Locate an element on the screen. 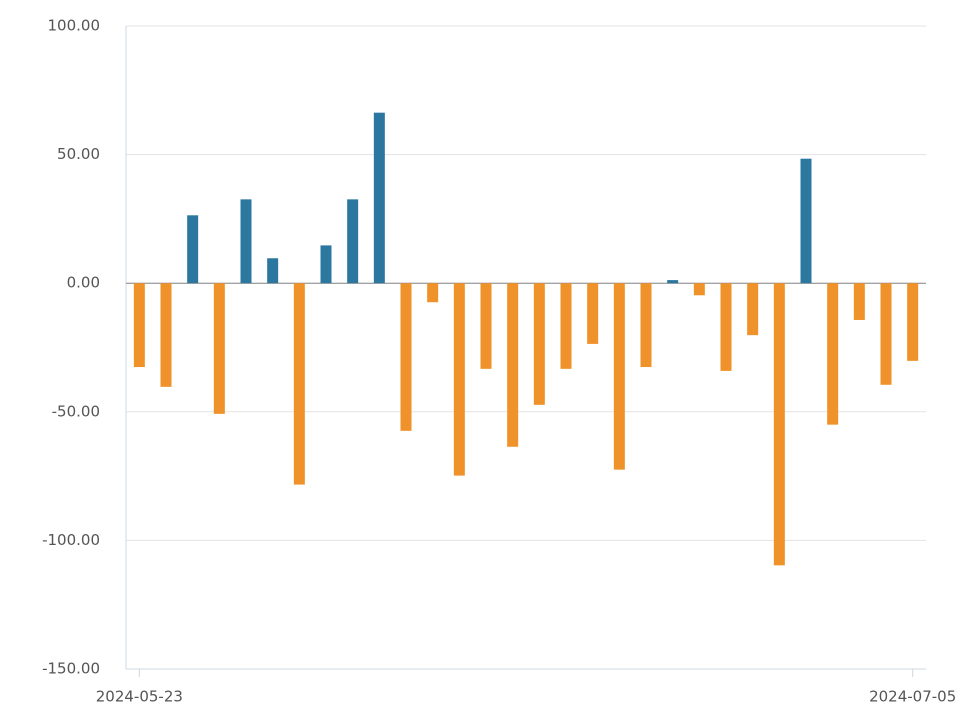  y-tick-label: 50.00 is located at coordinates (78, 154).